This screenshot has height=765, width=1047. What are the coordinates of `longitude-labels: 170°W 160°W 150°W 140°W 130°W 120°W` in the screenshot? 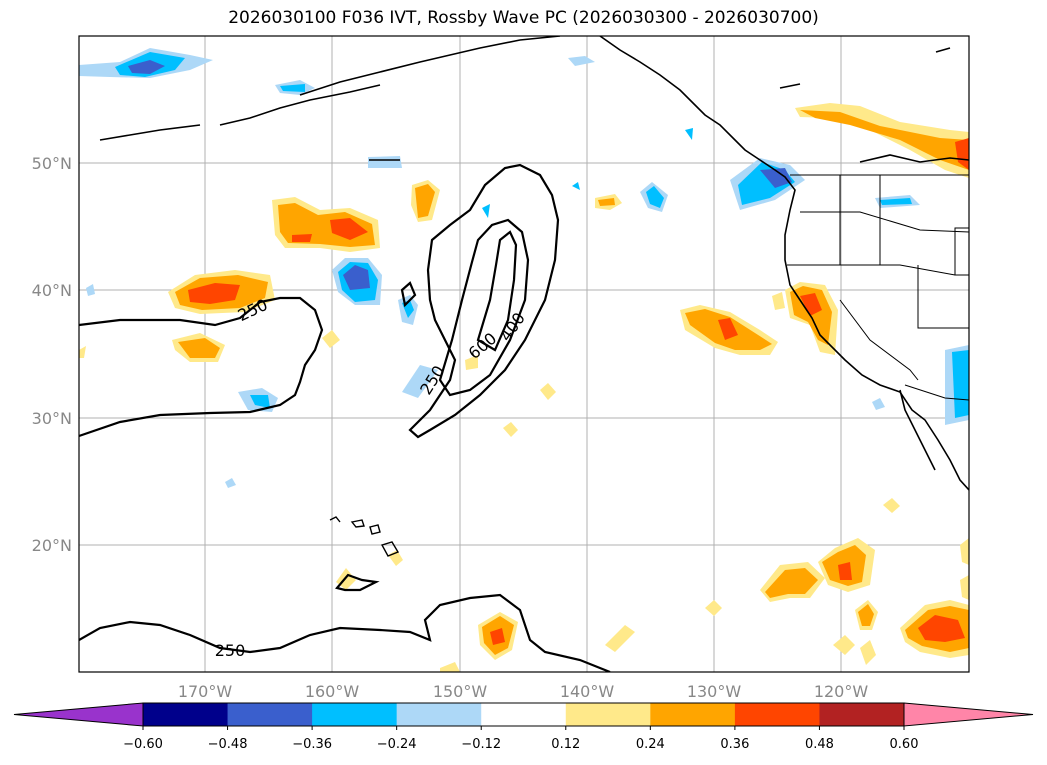 It's located at (523, 691).